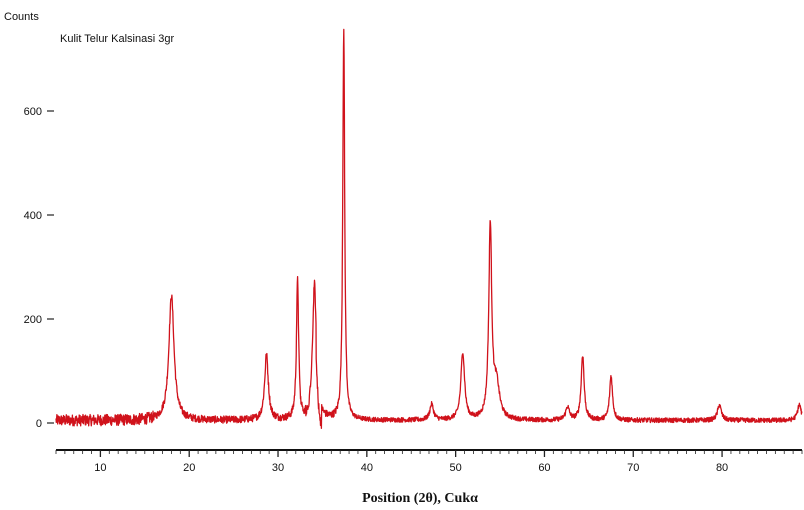 The width and height of the screenshot is (804, 510). What do you see at coordinates (21, 17) in the screenshot?
I see `y-axis-label: Counts` at bounding box center [21, 17].